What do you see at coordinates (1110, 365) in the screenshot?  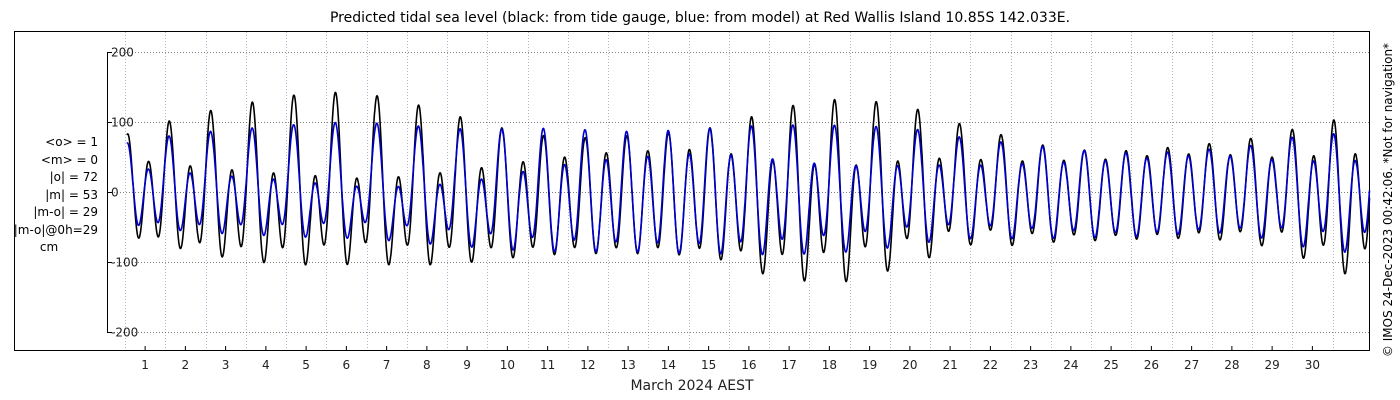 I see `x-tick-label: 25` at bounding box center [1110, 365].